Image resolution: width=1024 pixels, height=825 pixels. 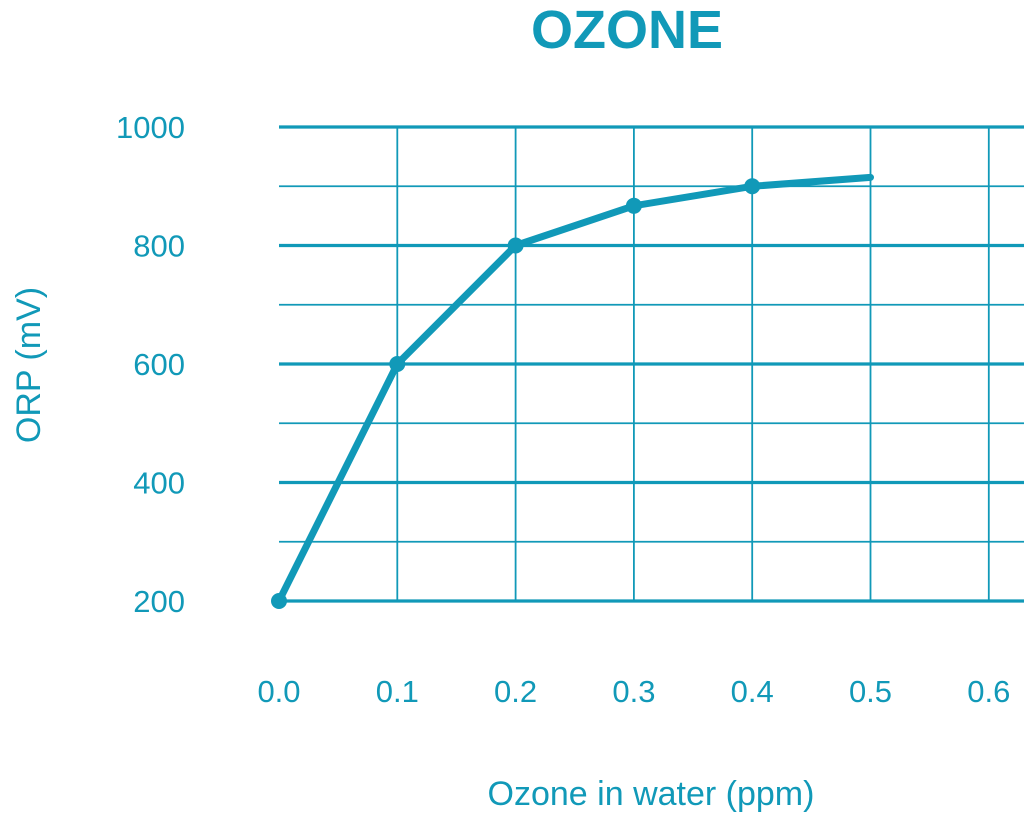 I want to click on x-tick-label: 0.5, so click(x=870, y=691).